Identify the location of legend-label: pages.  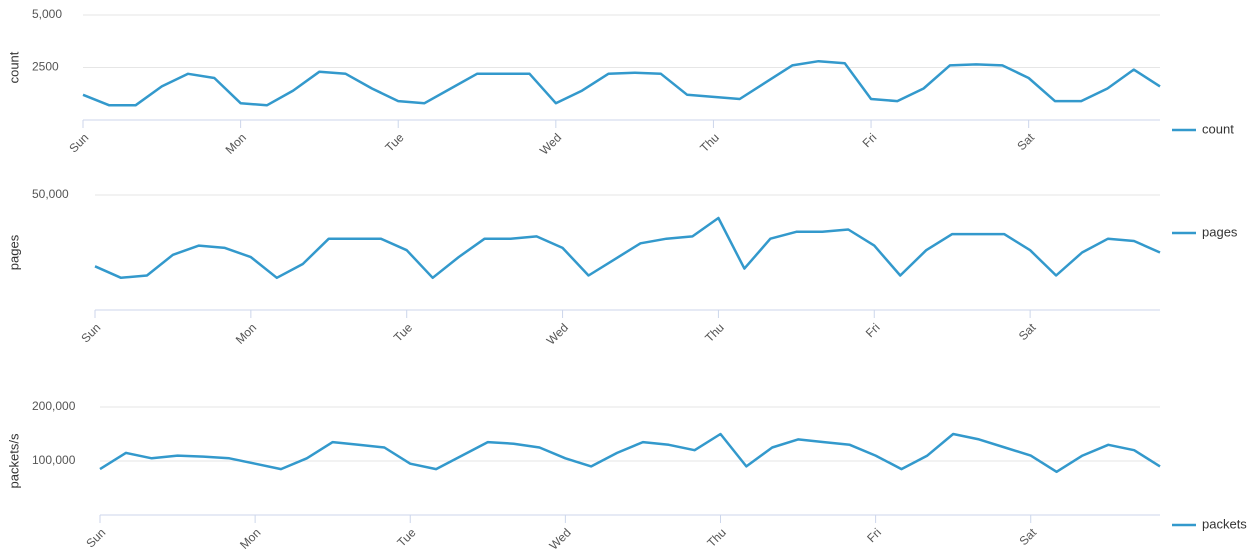
(1220, 231).